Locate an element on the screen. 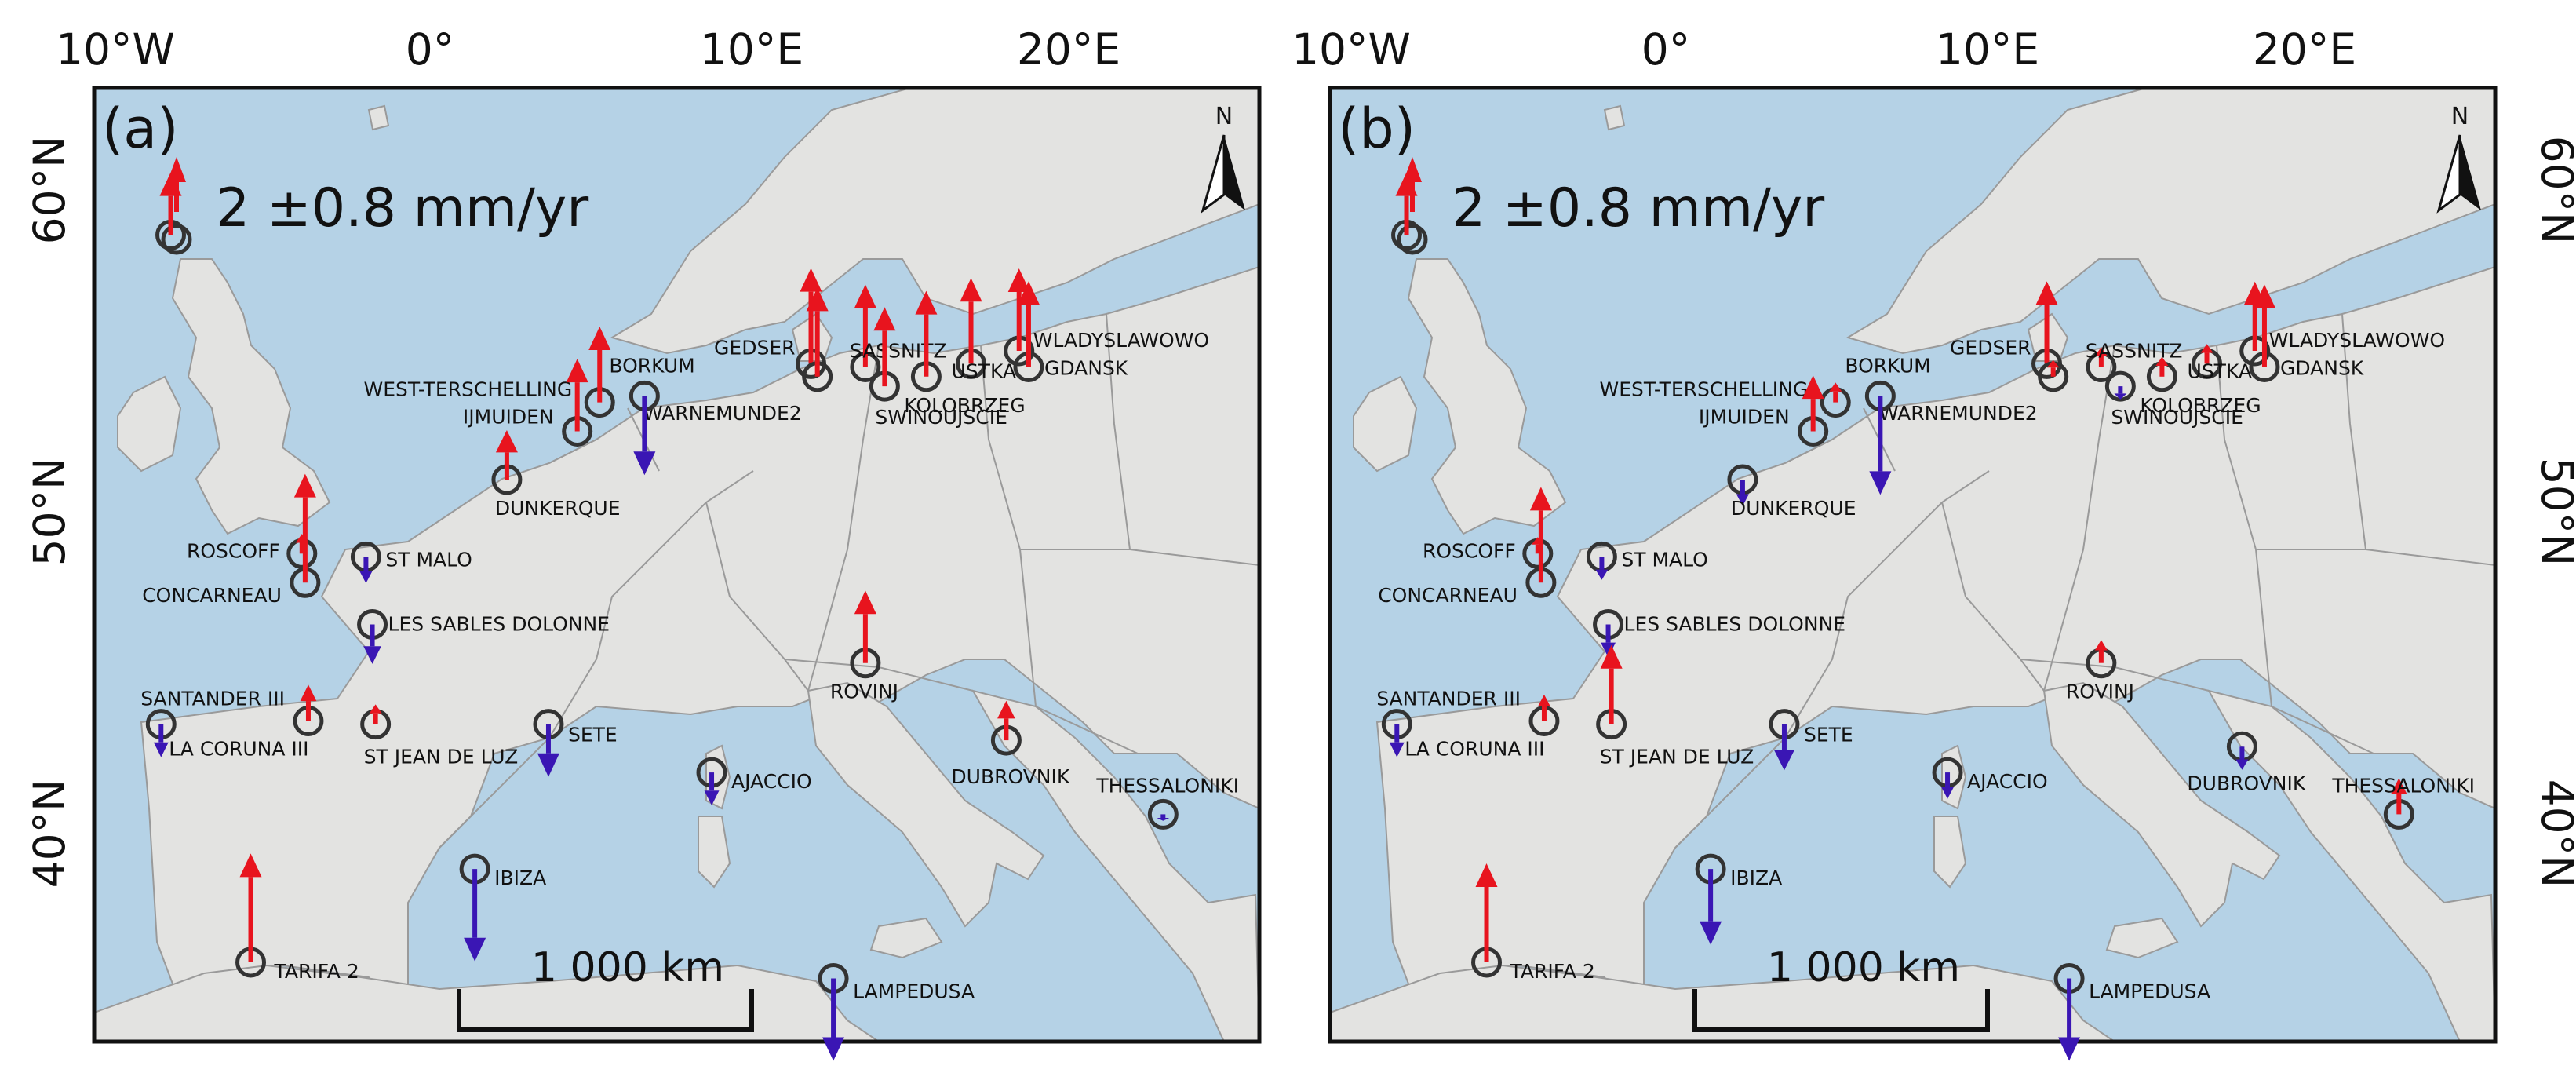 Image resolution: width=2576 pixels, height=1073 pixels. station: THESSALONIKI is located at coordinates (2403, 802).